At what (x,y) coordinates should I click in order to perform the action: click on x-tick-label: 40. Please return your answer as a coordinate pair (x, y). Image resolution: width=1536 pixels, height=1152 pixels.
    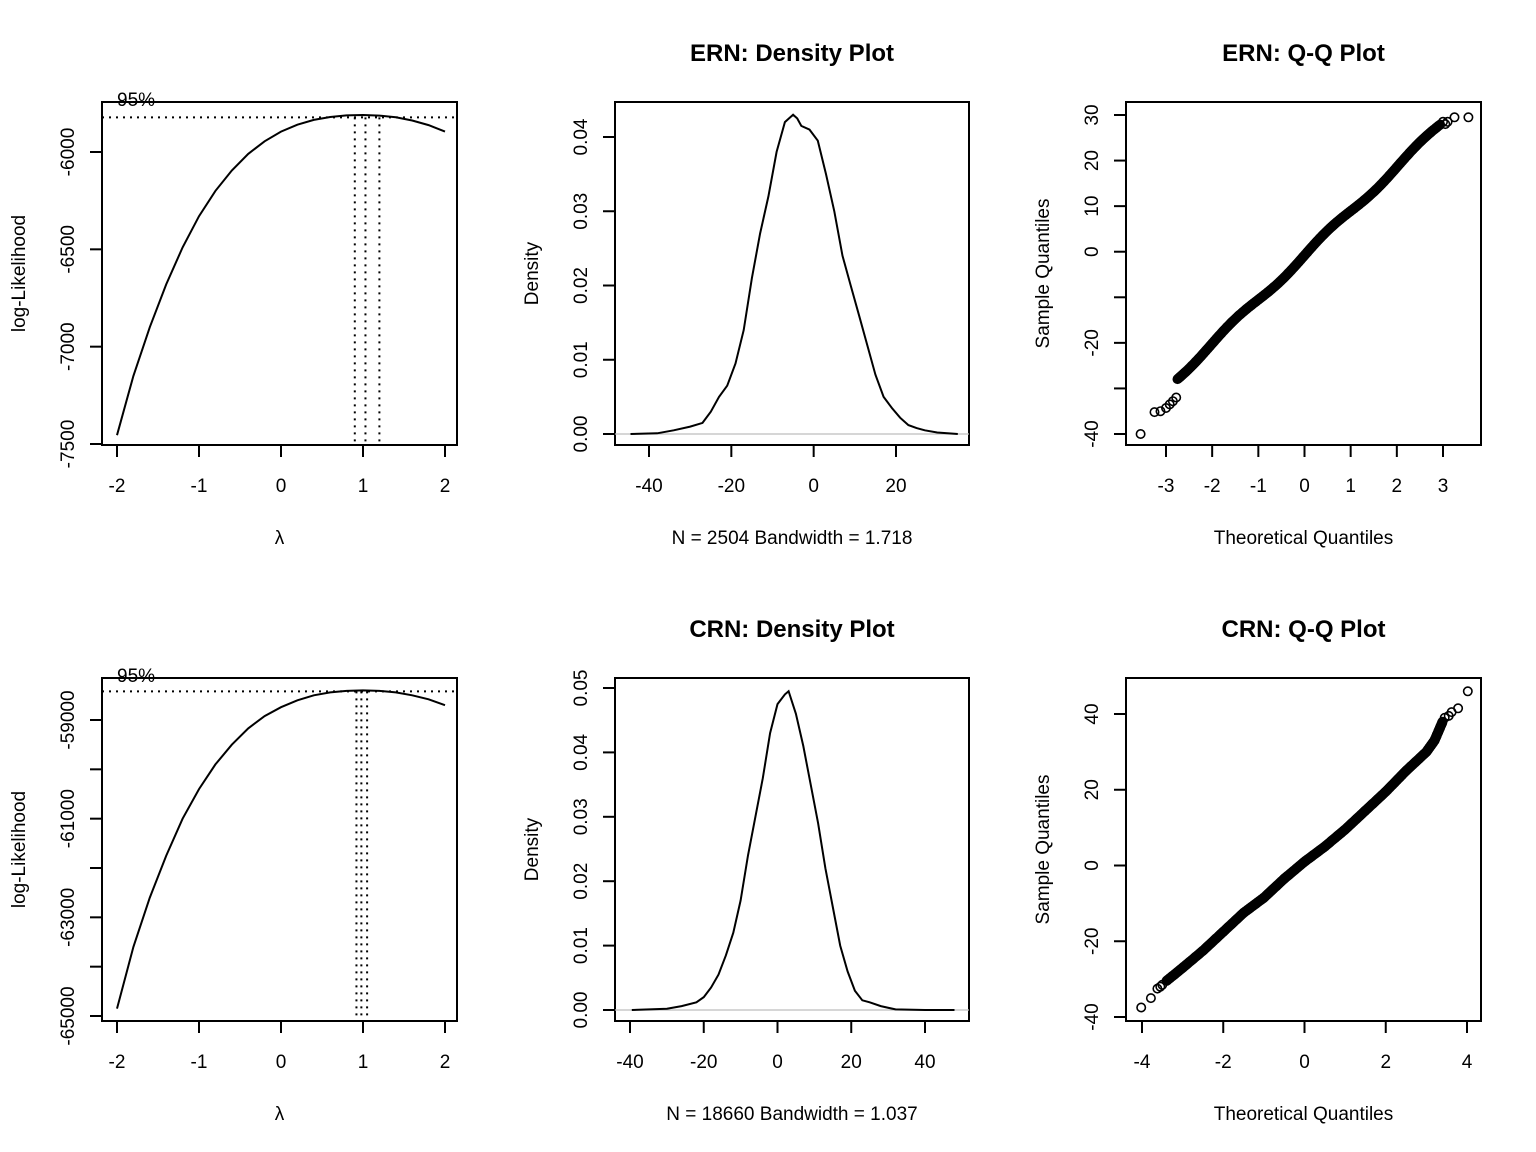
    Looking at the image, I should click on (924, 1062).